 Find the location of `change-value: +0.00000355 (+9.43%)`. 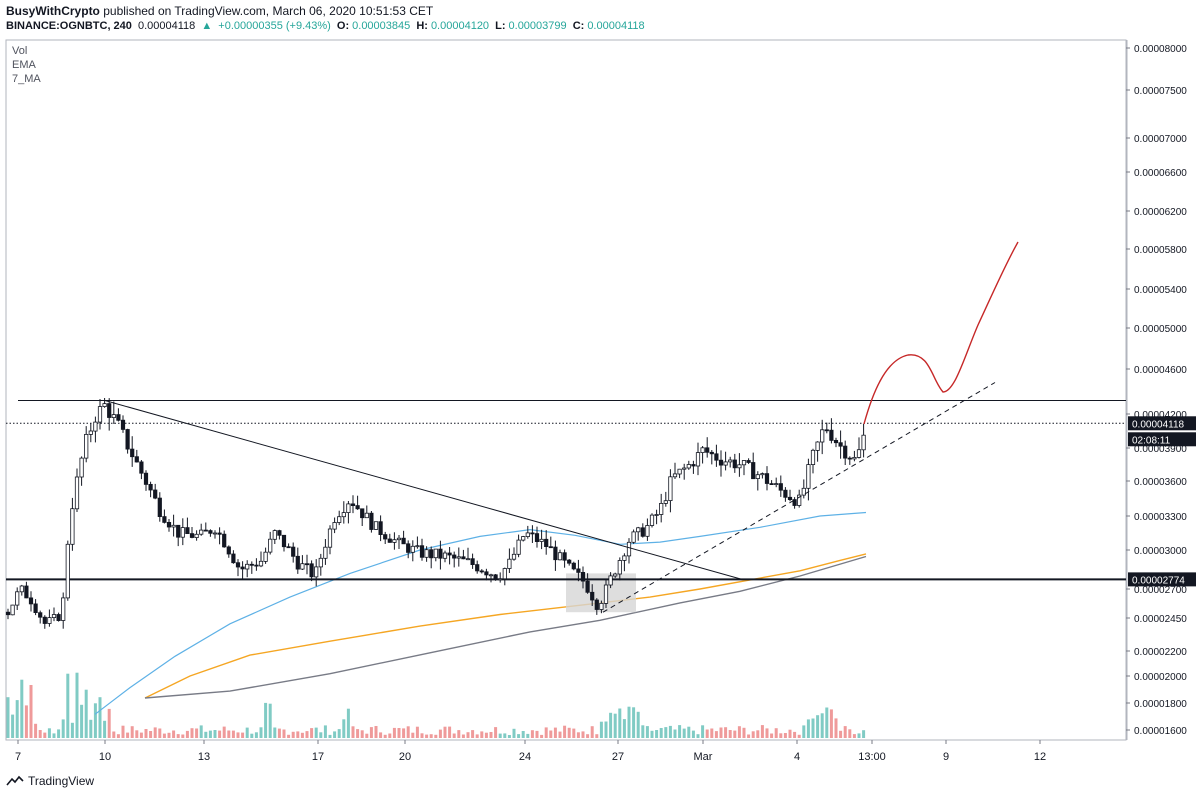

change-value: +0.00000355 (+9.43%) is located at coordinates (274, 26).